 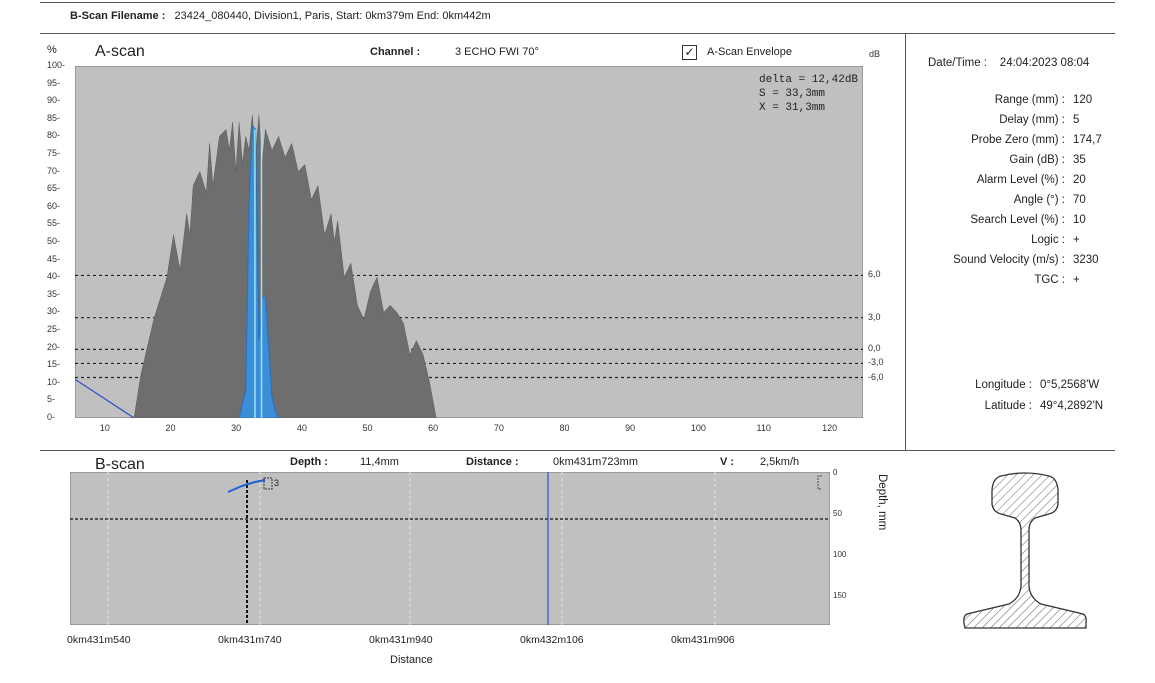 I want to click on setting-value: 174,7, so click(x=1087, y=140).